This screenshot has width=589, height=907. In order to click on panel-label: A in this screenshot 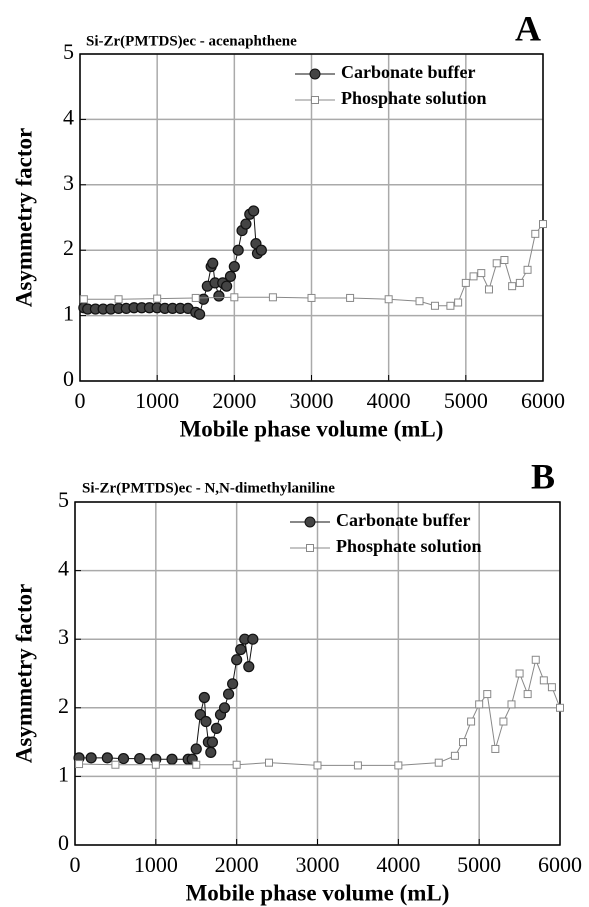, I will do `click(528, 28)`.